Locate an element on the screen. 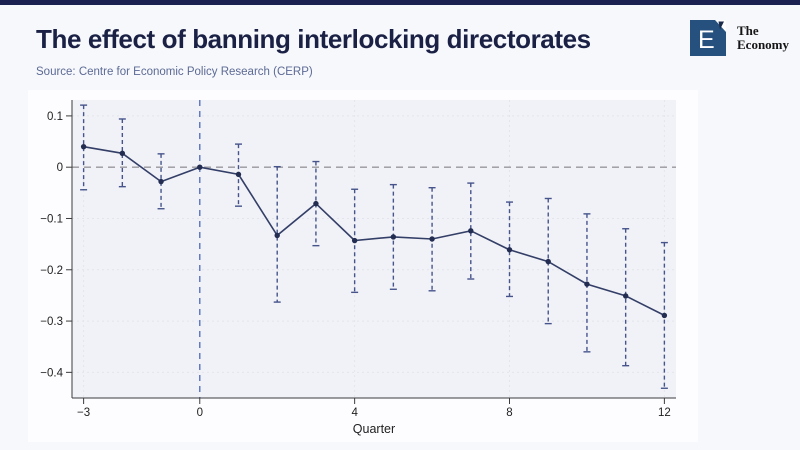 The image size is (800, 450). y-tick-label: 0 is located at coordinates (60, 168).